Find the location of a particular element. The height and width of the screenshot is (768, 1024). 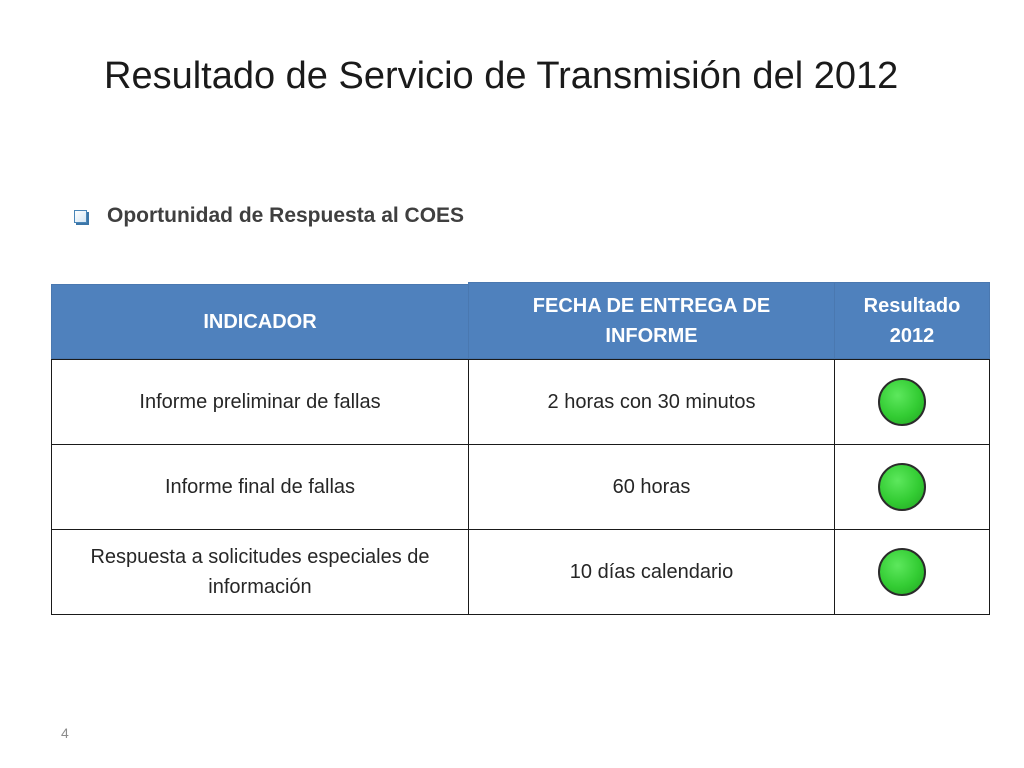

row-3-resultado is located at coordinates (912, 572).